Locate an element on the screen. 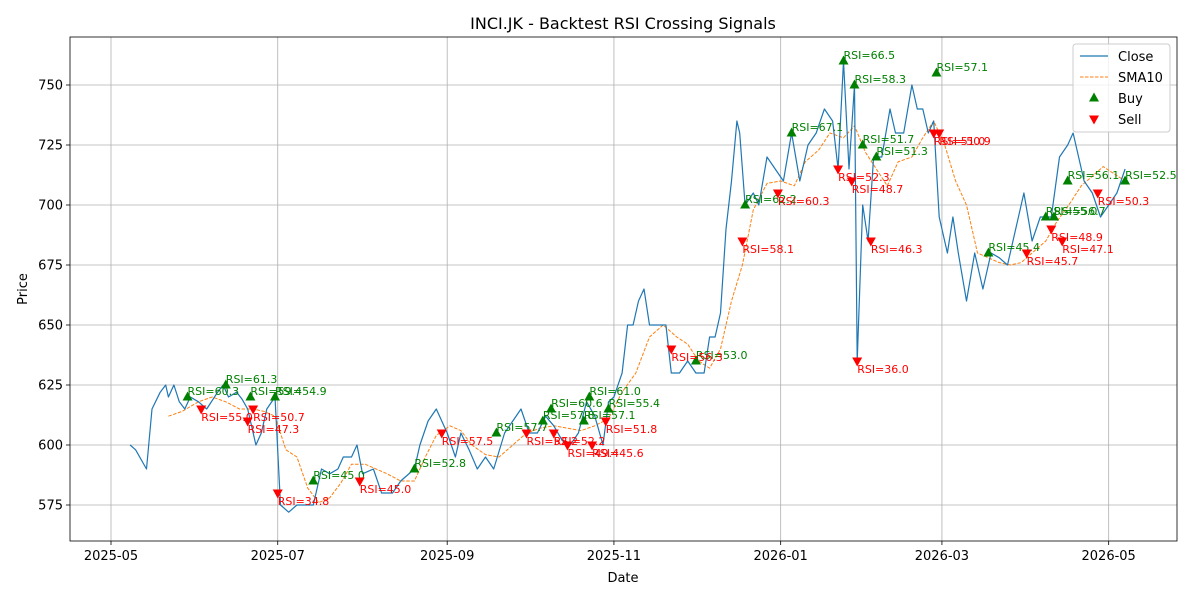  legend-buy-label: Buy is located at coordinates (1130, 99).